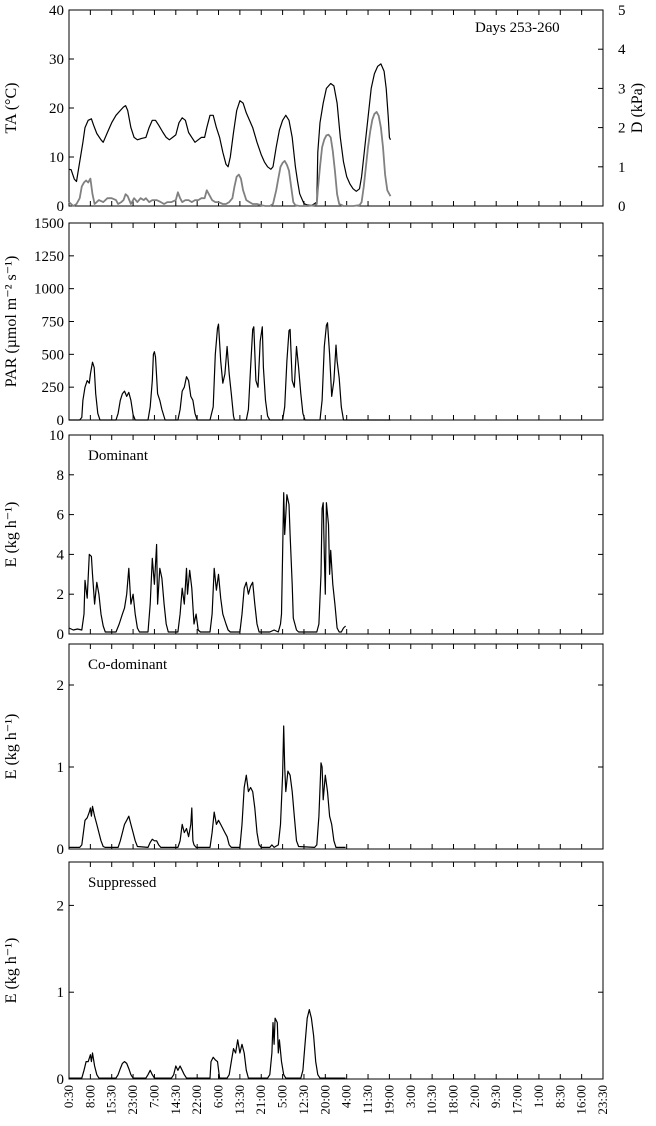 This screenshot has width=656, height=1126. What do you see at coordinates (622, 50) in the screenshot?
I see `y2-tick-label: 4` at bounding box center [622, 50].